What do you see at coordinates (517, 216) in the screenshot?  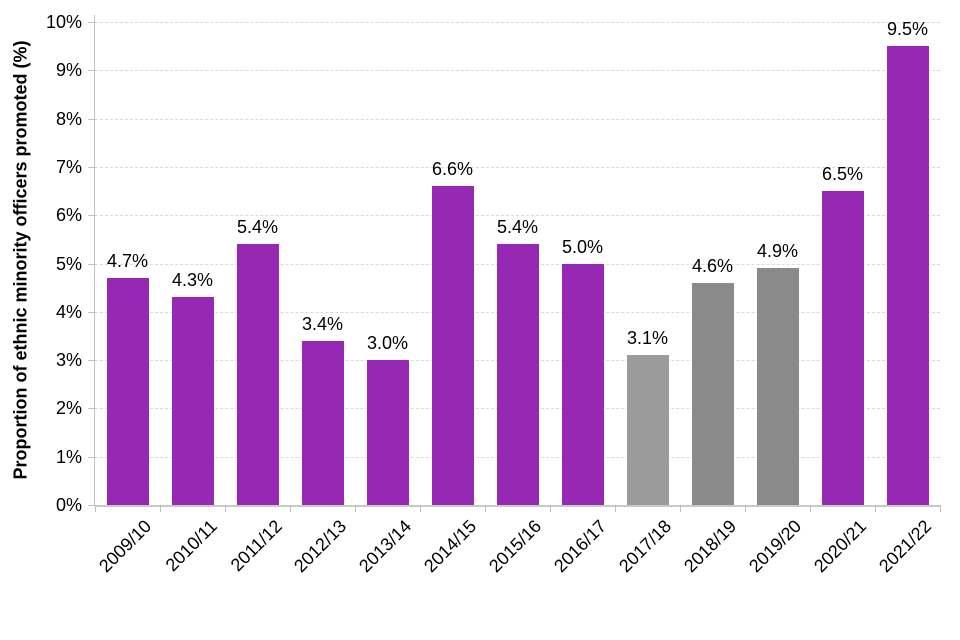 I see `gridline-6pct` at bounding box center [517, 216].